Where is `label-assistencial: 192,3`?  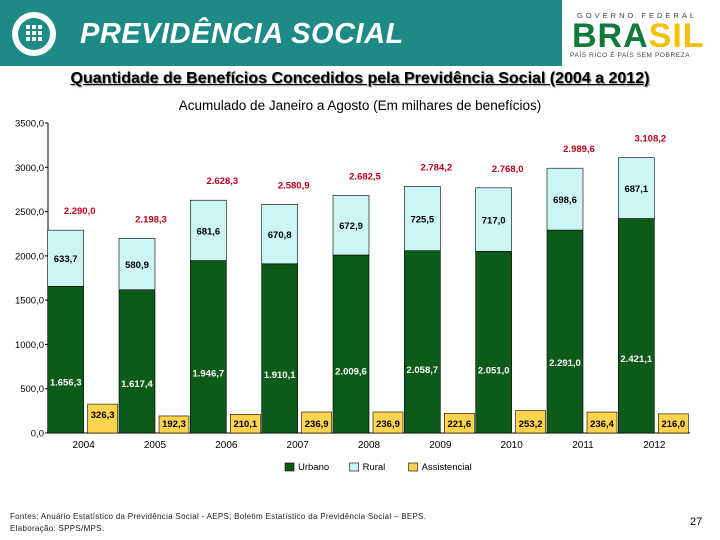 label-assistencial: 192,3 is located at coordinates (174, 424).